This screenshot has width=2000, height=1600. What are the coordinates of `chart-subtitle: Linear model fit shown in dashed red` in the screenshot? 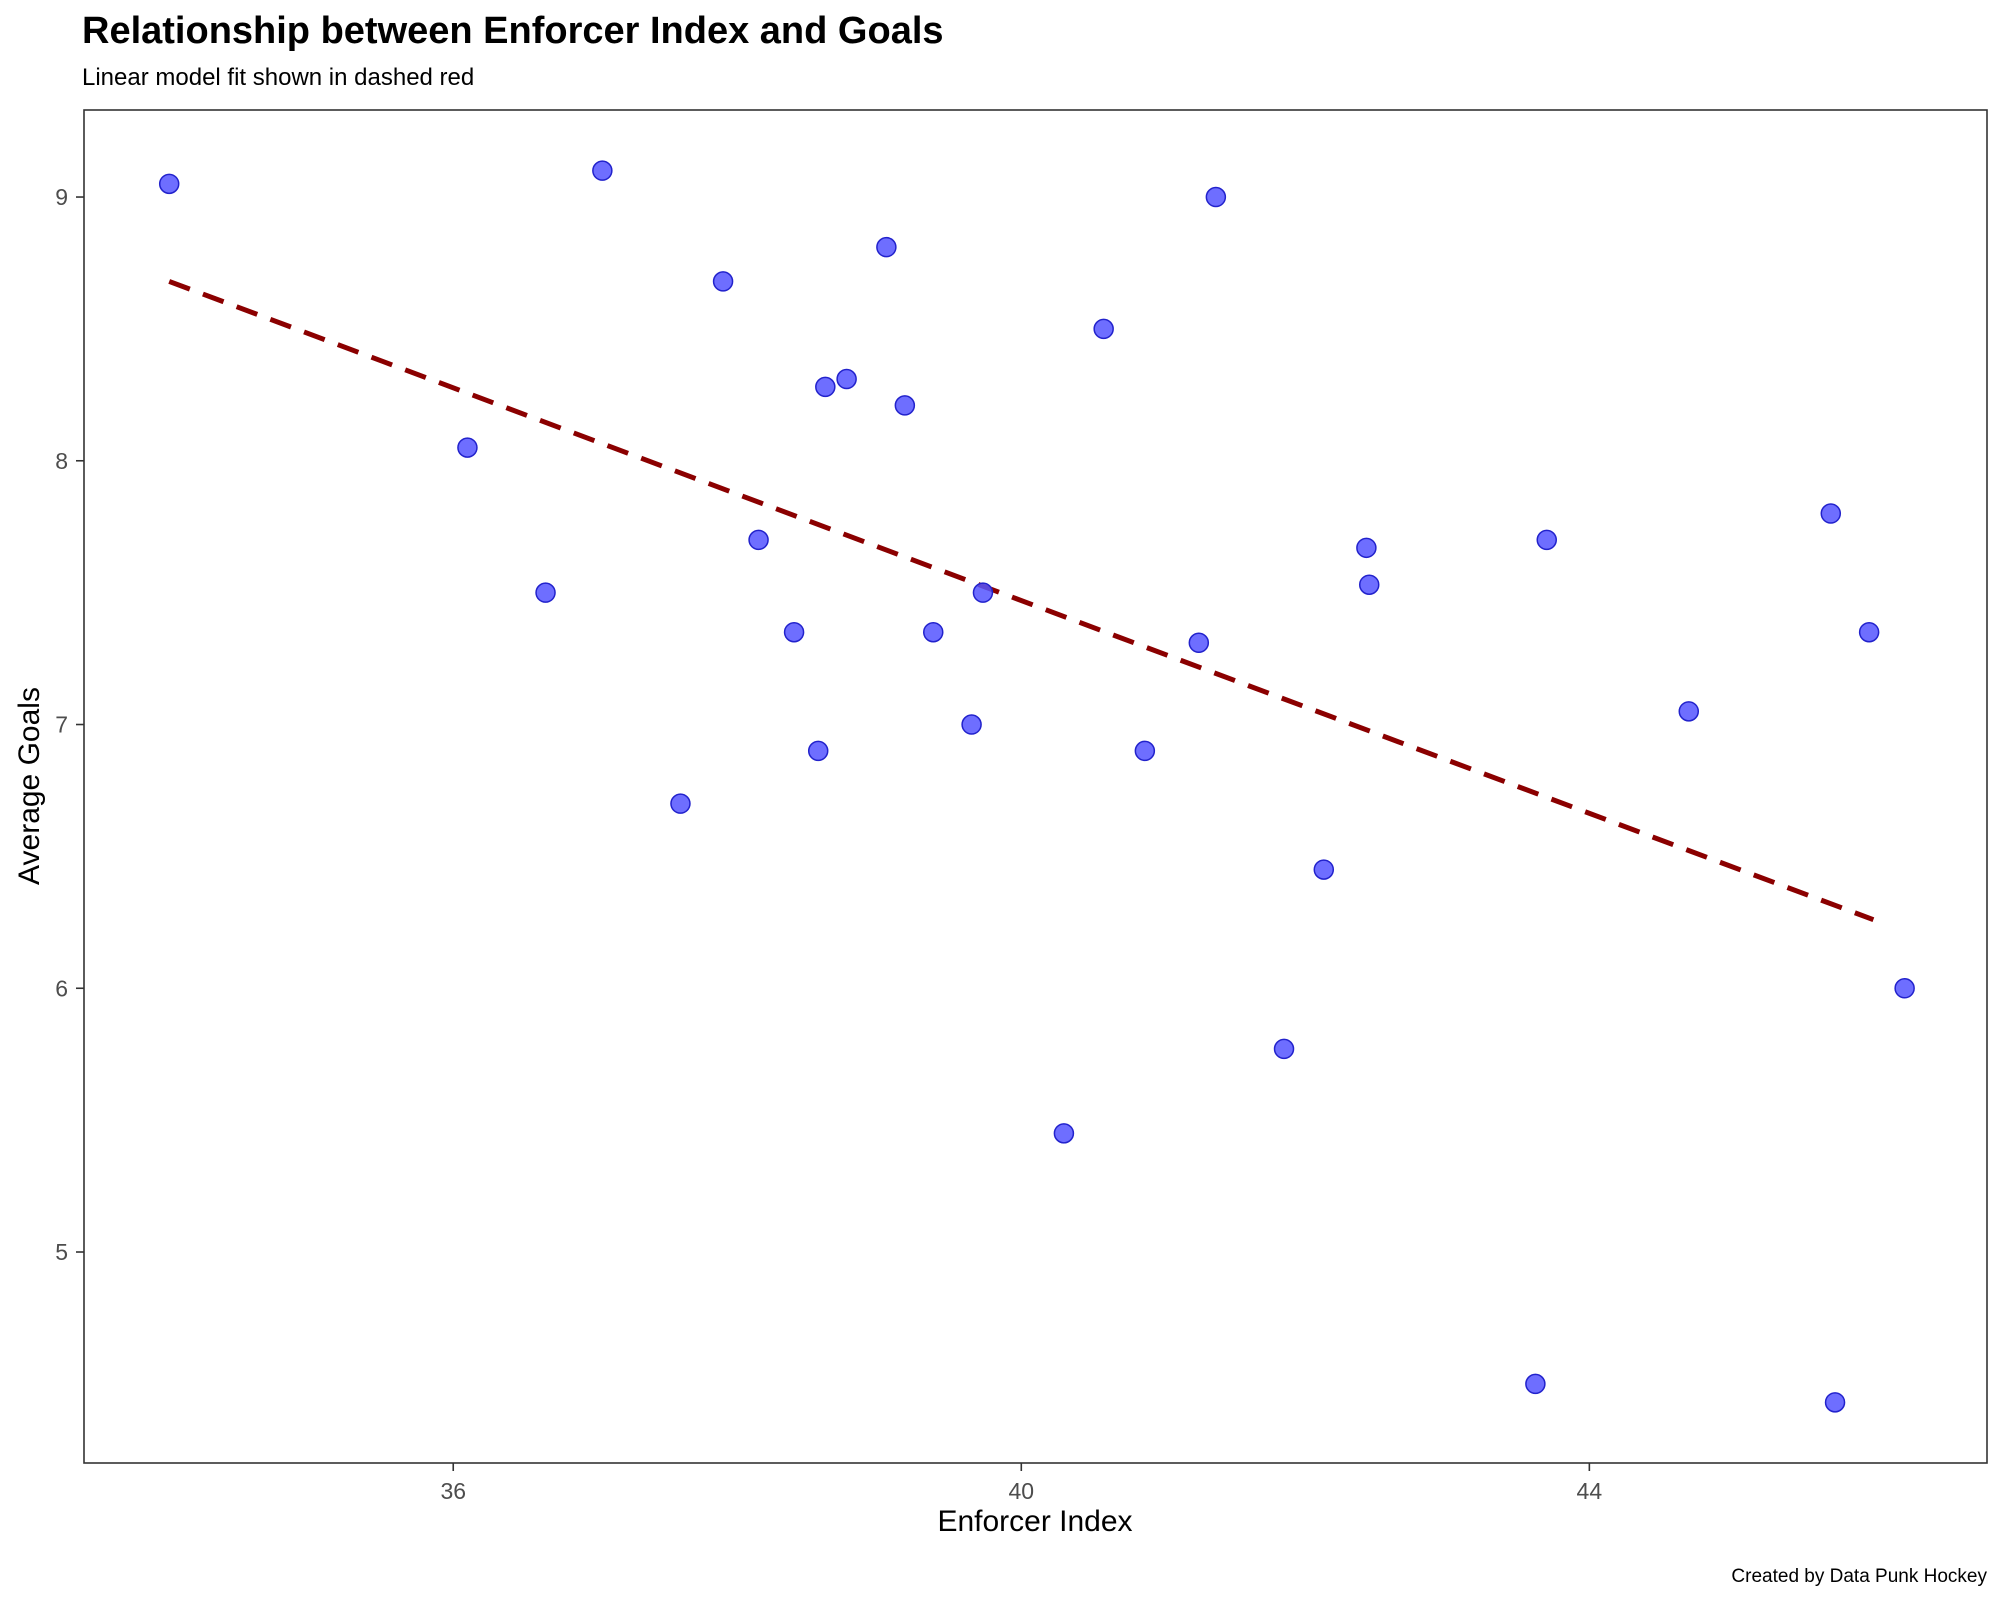 It's located at (278, 77).